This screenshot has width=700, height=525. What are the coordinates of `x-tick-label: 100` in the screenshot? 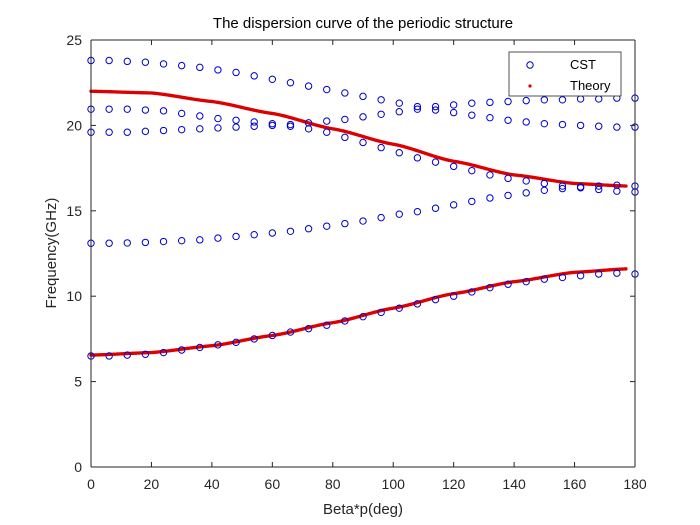 It's located at (394, 484).